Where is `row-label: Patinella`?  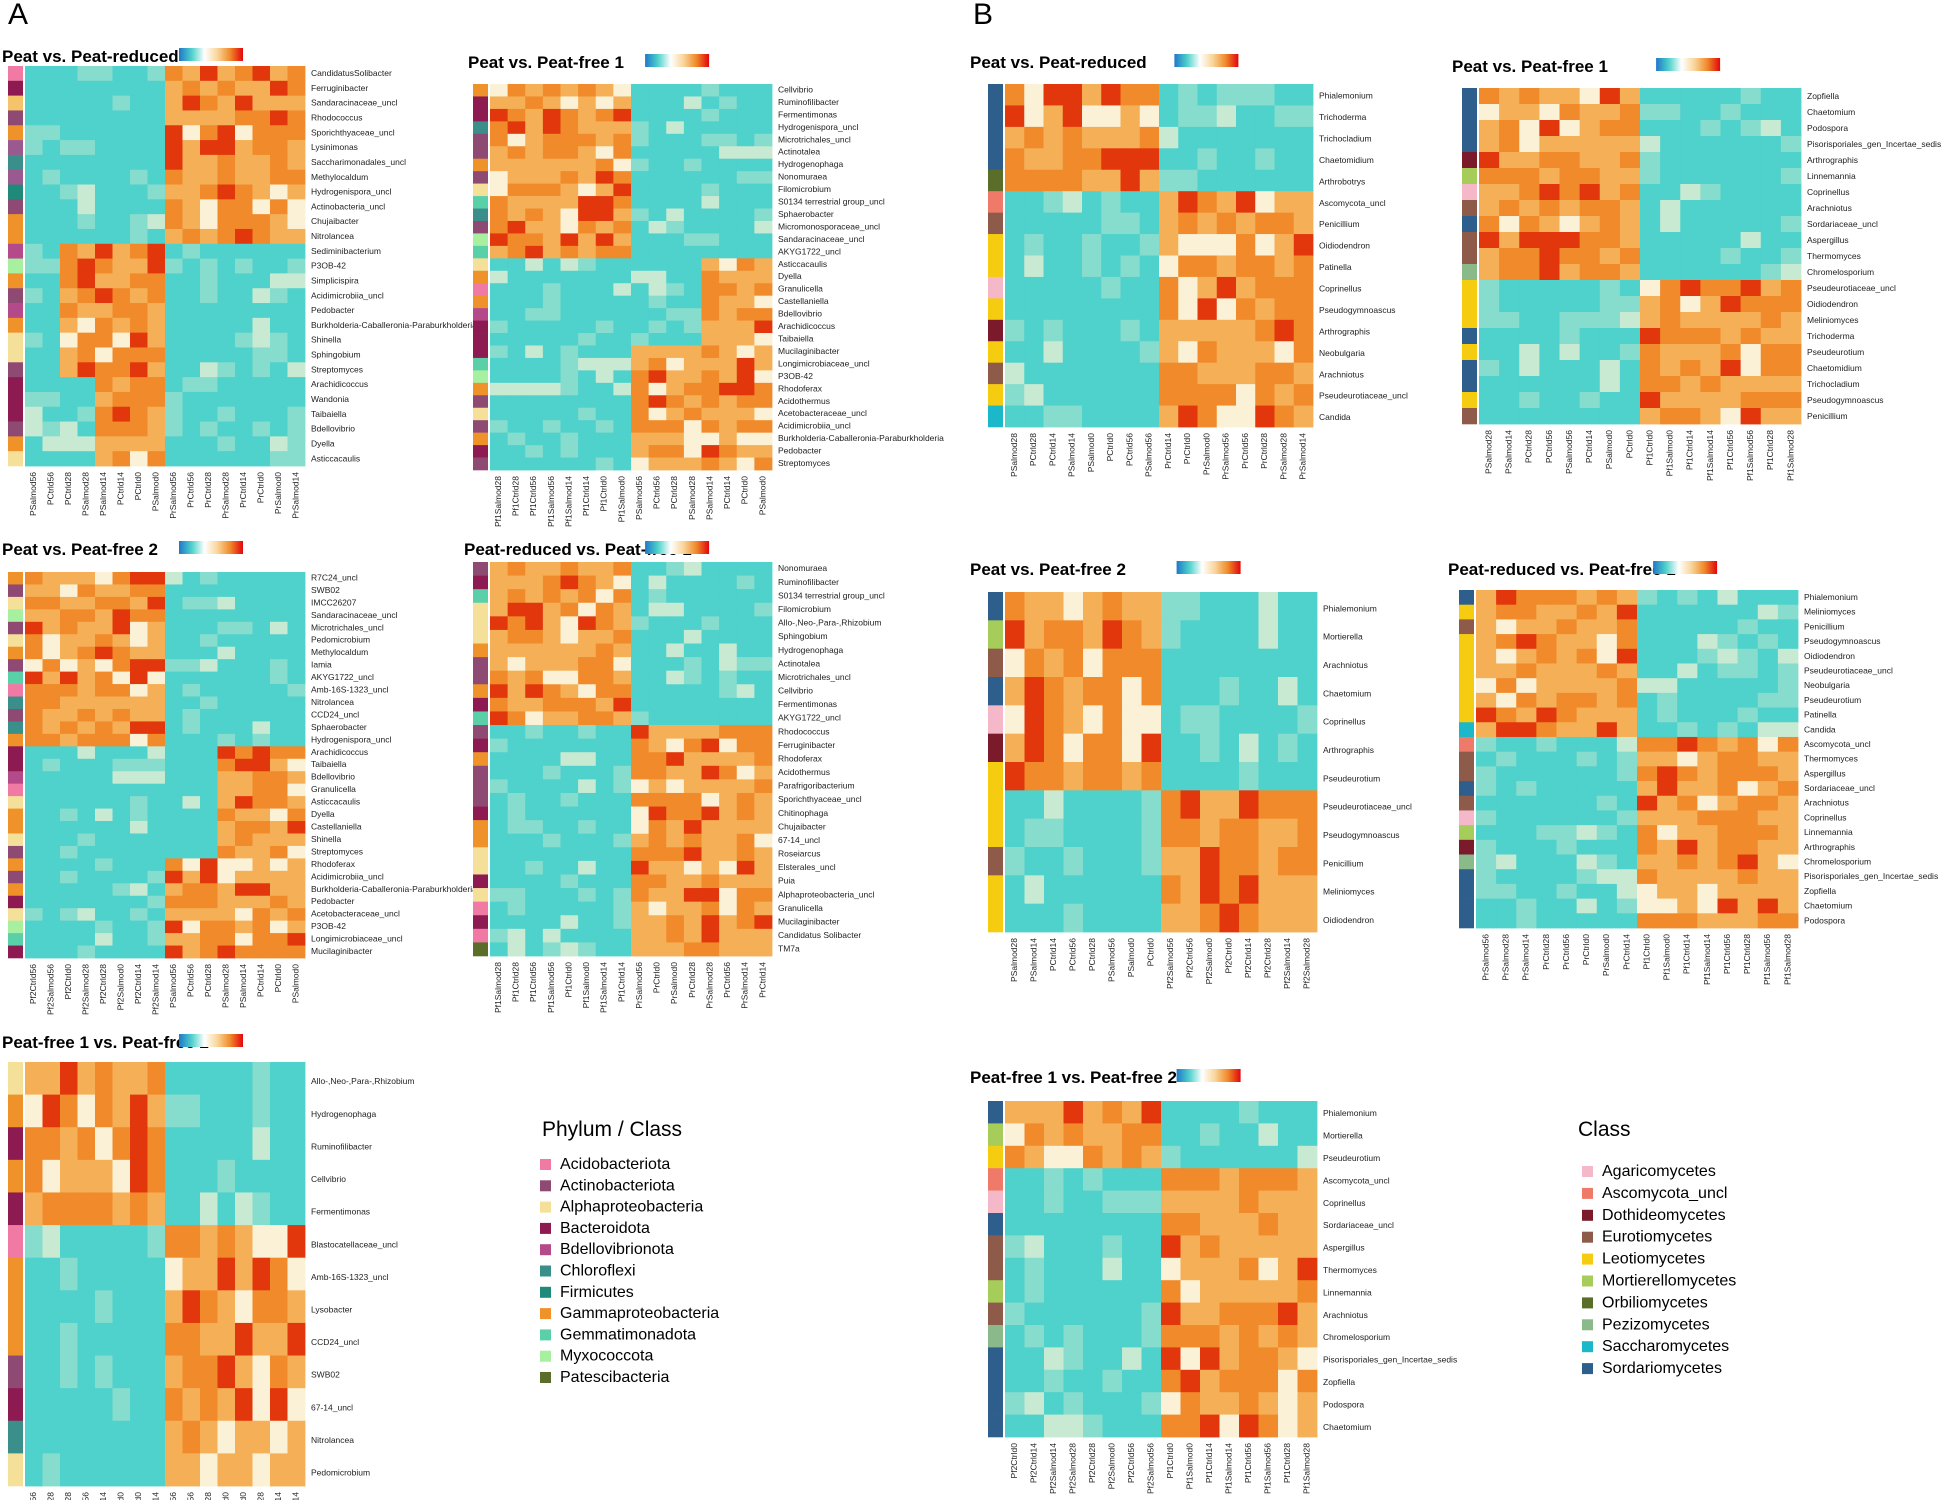
row-label: Patinella is located at coordinates (1820, 715).